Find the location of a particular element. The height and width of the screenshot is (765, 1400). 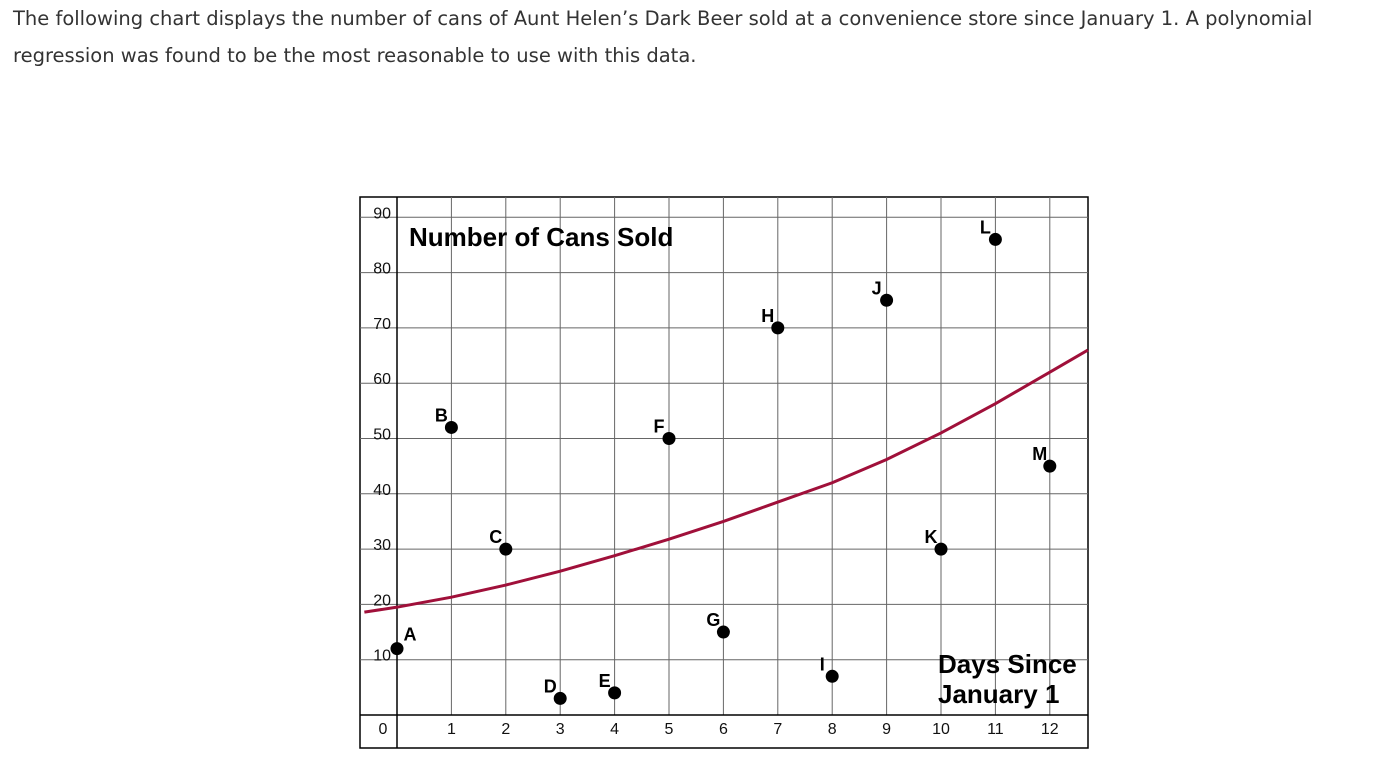

y-tick-label: 20 is located at coordinates (382, 600).